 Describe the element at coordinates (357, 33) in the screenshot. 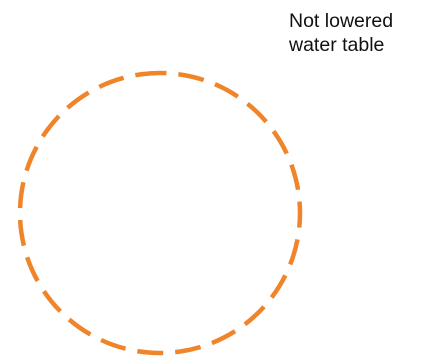

I see `water-table-label: Not lowered water table` at that location.